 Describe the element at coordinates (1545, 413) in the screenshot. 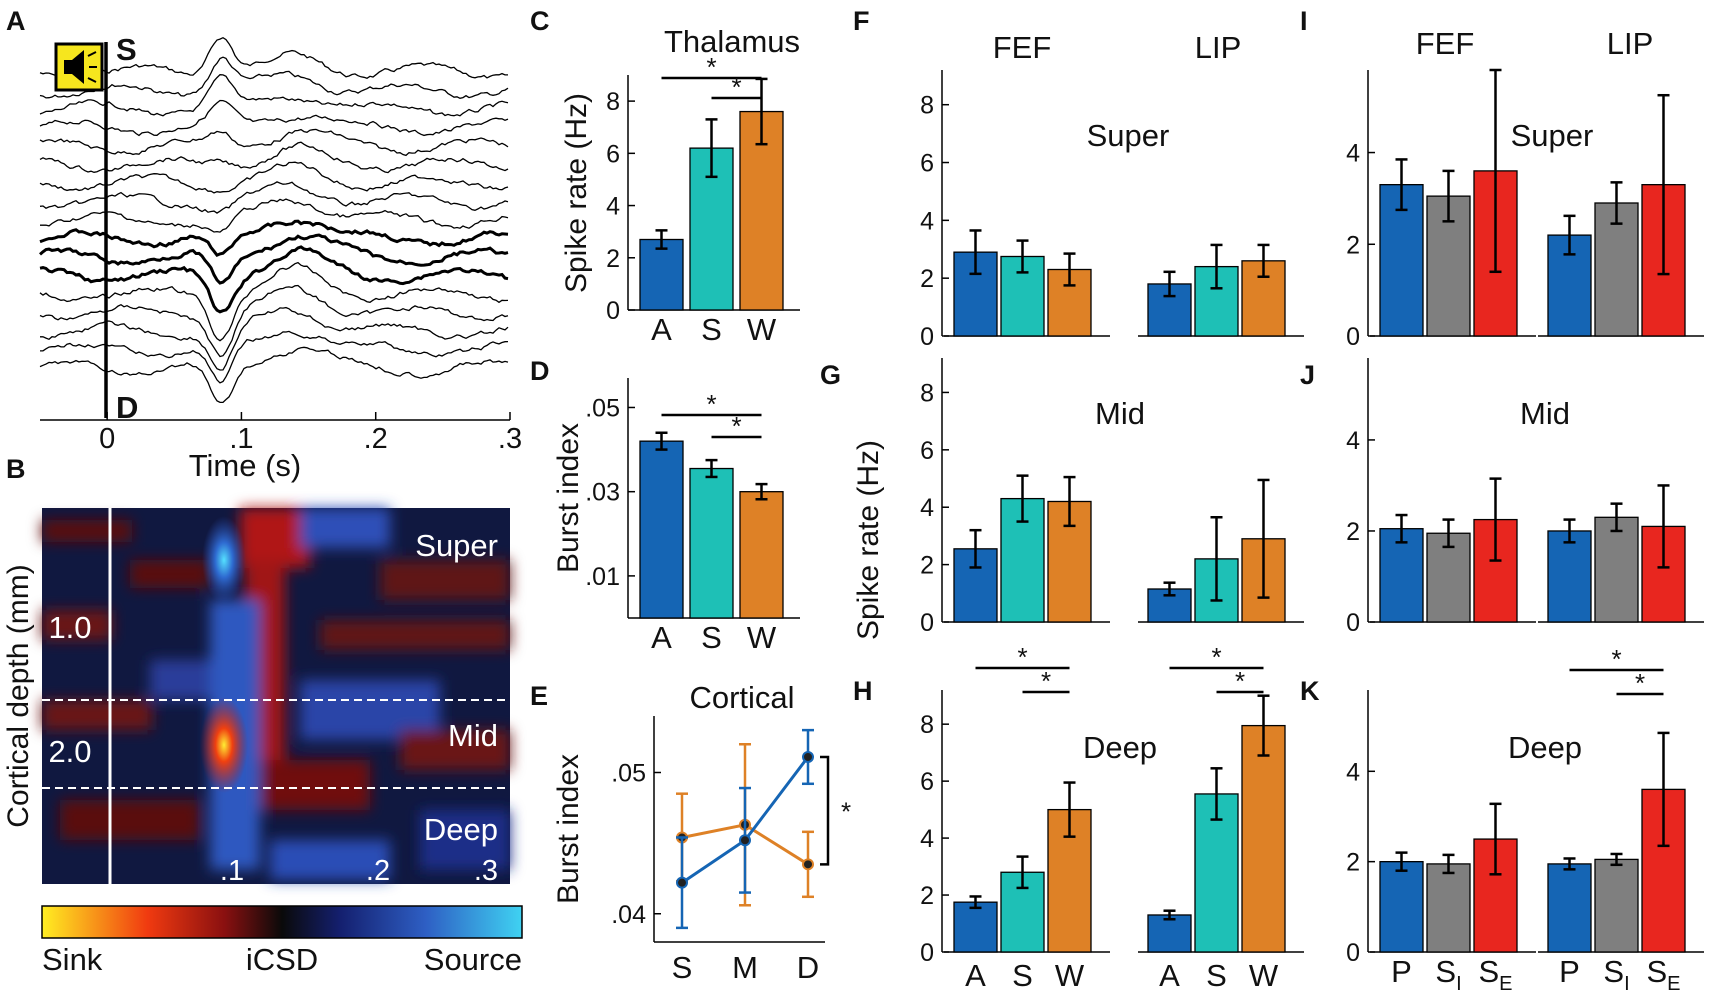

I see `layer-label: Mid` at that location.